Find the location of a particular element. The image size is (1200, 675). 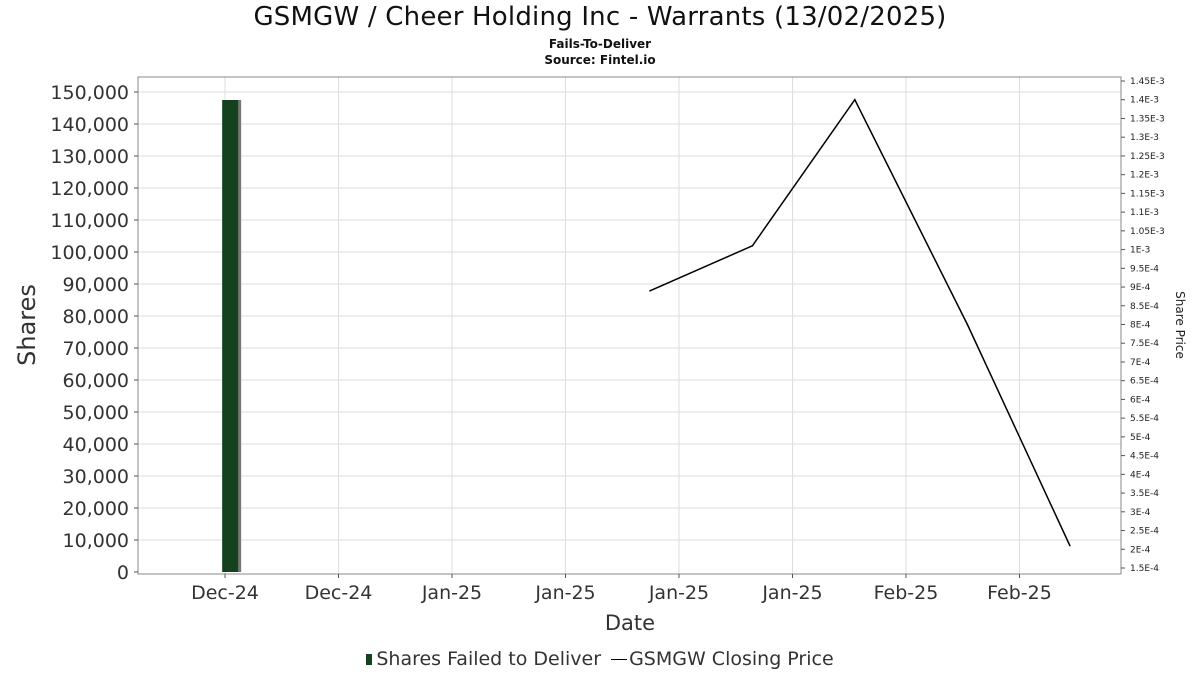

y-tick-label: 70,000 is located at coordinates (96, 349).